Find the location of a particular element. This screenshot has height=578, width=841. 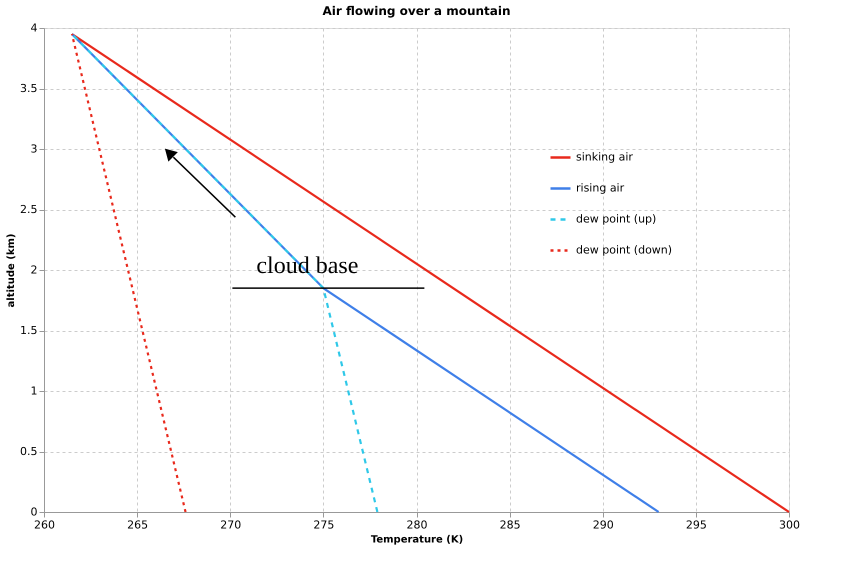

x-axis-title: Temperature (K) is located at coordinates (417, 540).